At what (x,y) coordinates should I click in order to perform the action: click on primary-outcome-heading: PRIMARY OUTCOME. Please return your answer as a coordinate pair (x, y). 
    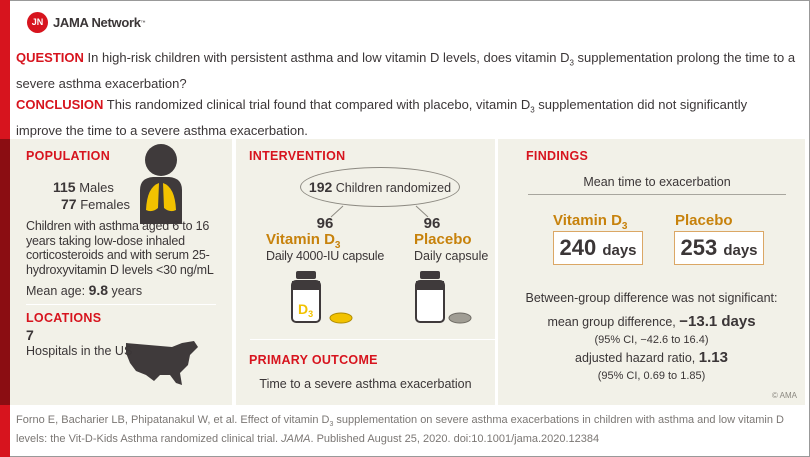
    Looking at the image, I should click on (313, 360).